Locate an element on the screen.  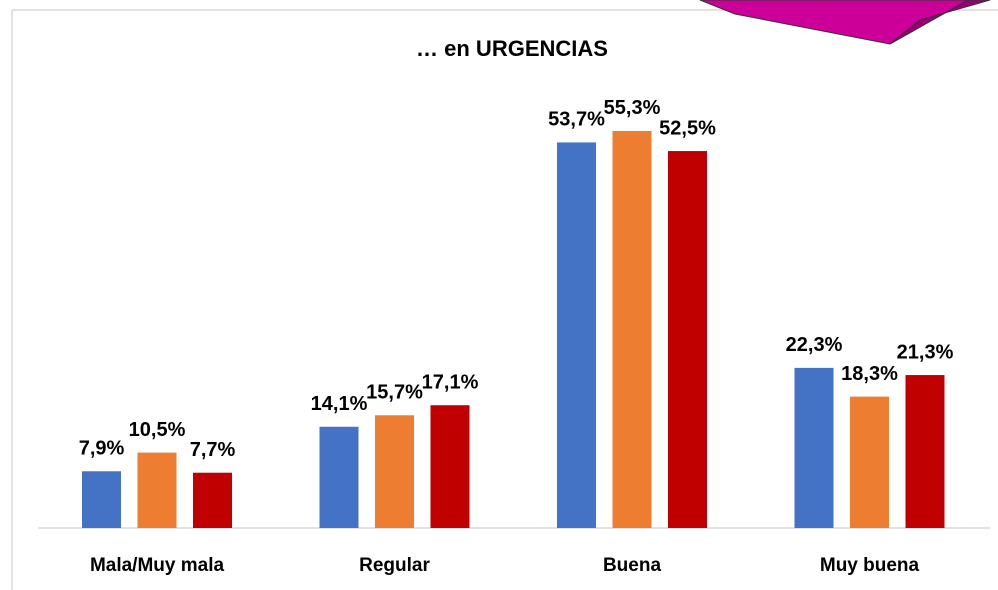
x-tick-label: Buena is located at coordinates (632, 565).